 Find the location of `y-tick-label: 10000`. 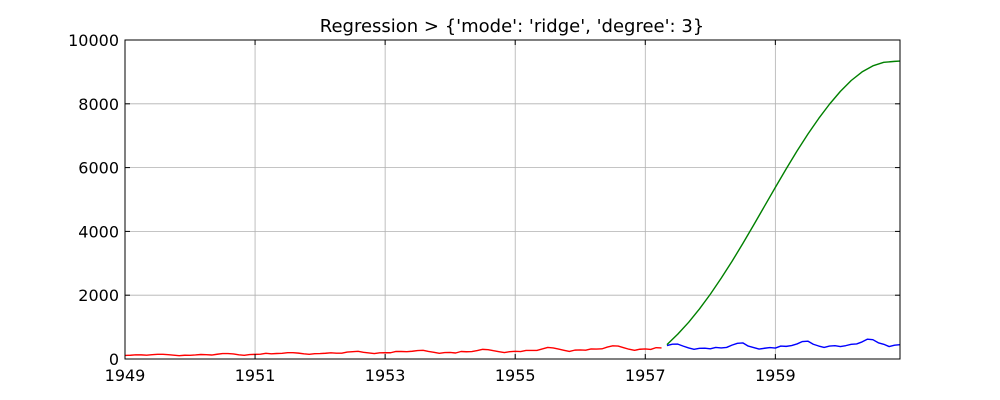

y-tick-label: 10000 is located at coordinates (93, 40).